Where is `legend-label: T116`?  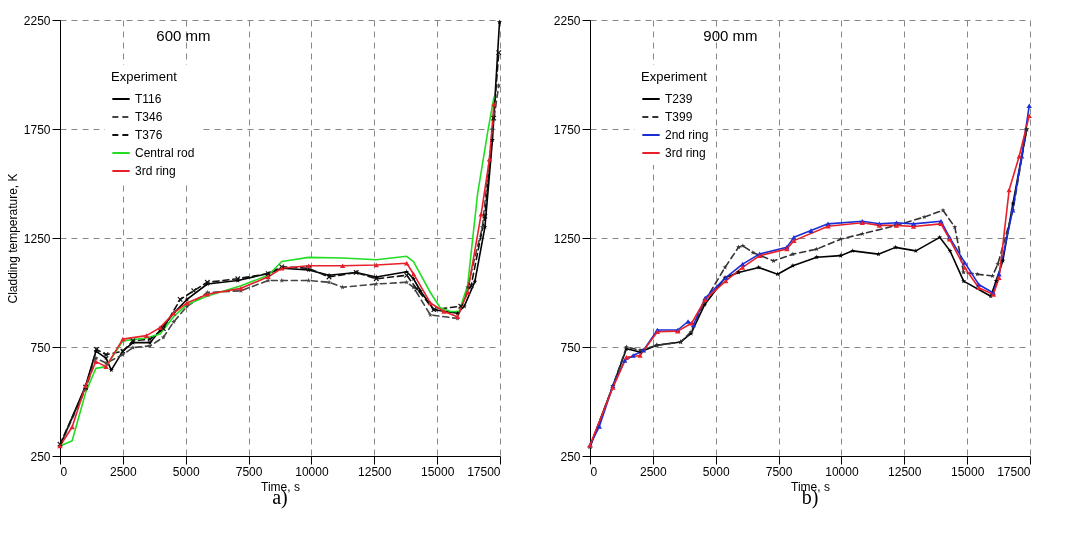
legend-label: T116 is located at coordinates (148, 99).